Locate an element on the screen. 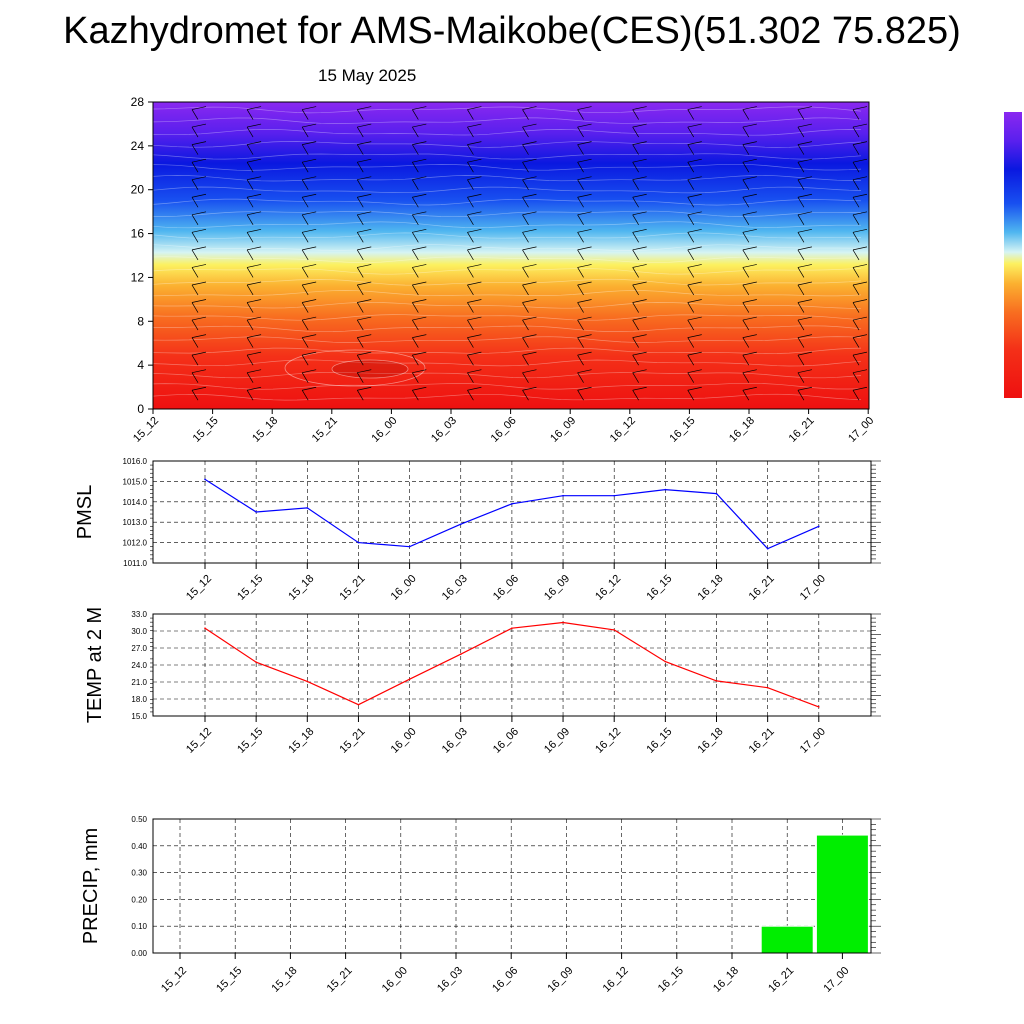 This screenshot has height=1024, width=1024. y-tick-label: 4 is located at coordinates (140, 365).